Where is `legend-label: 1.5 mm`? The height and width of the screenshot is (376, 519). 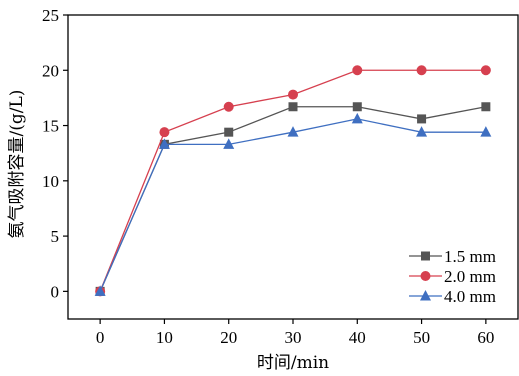 legend-label: 1.5 mm is located at coordinates (470, 256).